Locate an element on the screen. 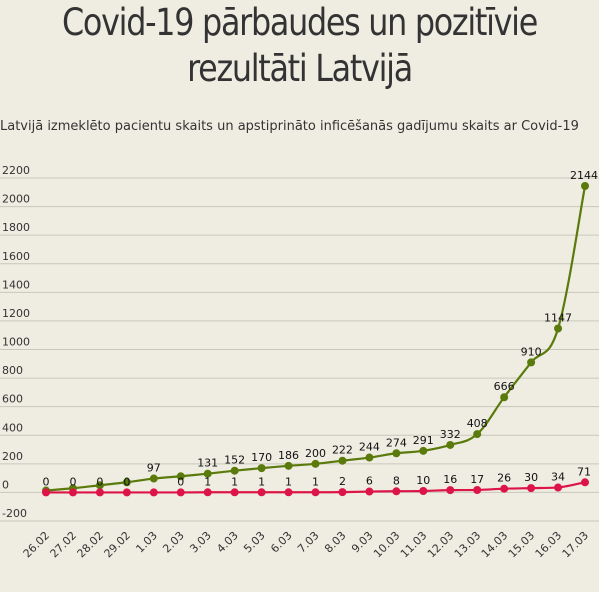  y-tick-label: 0 is located at coordinates (5, 484).